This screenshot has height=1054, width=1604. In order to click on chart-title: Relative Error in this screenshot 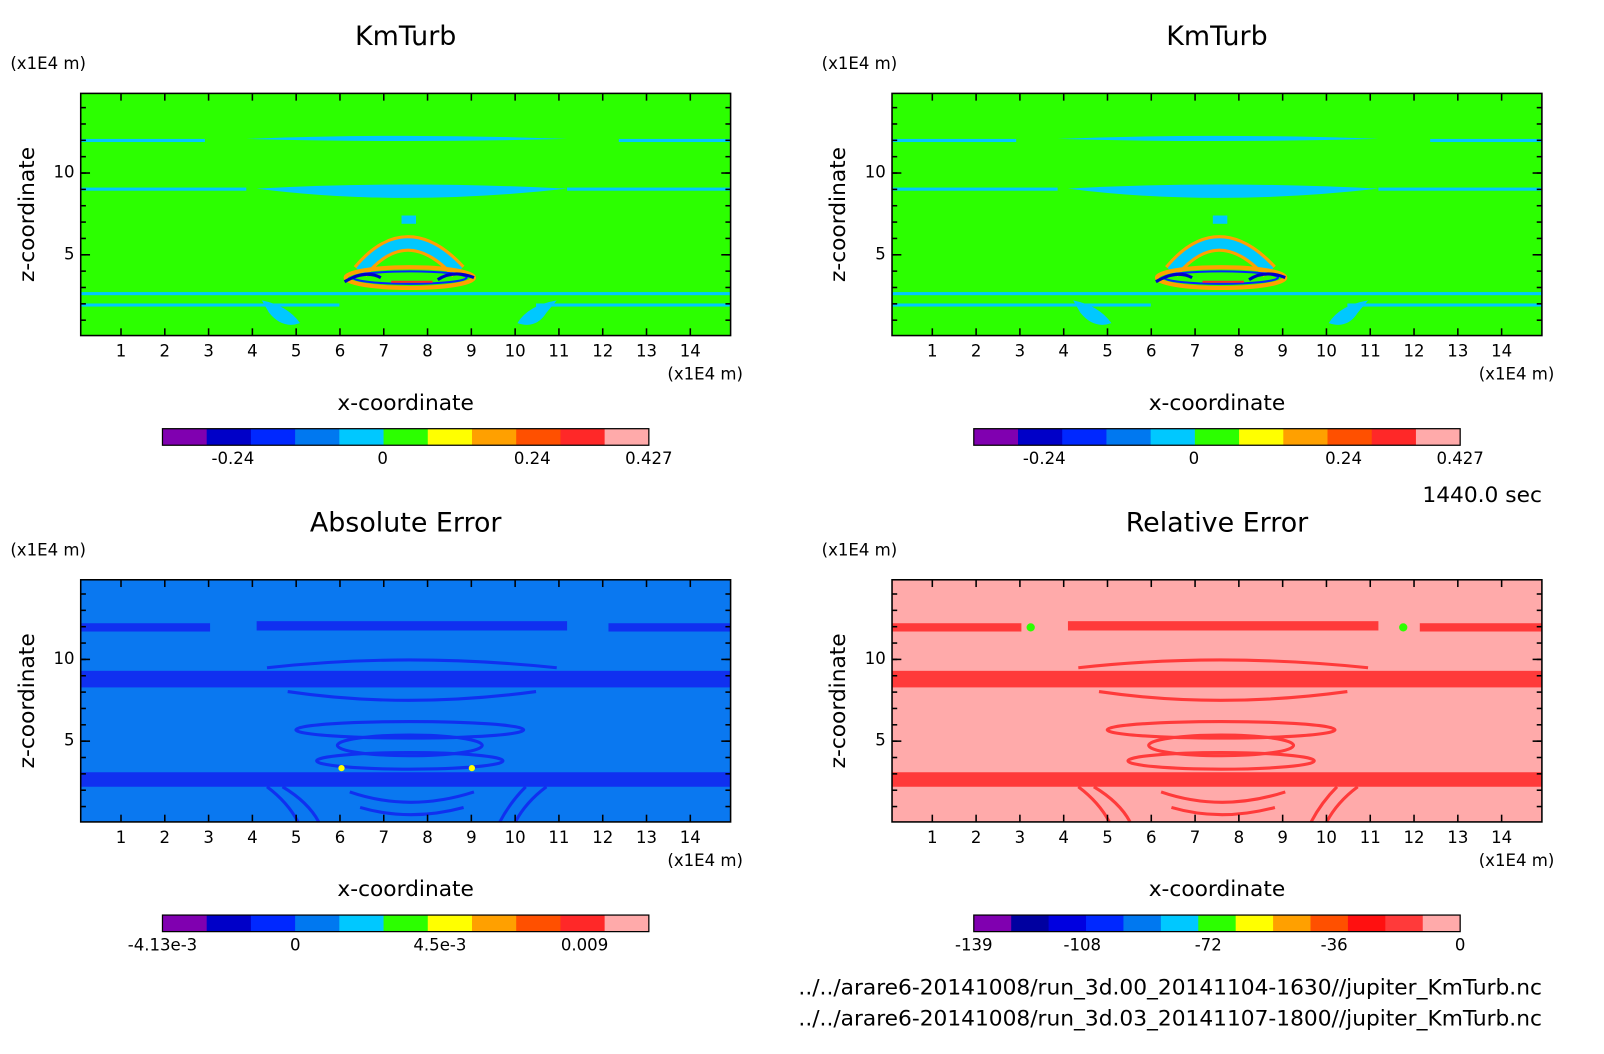, I will do `click(1217, 522)`.